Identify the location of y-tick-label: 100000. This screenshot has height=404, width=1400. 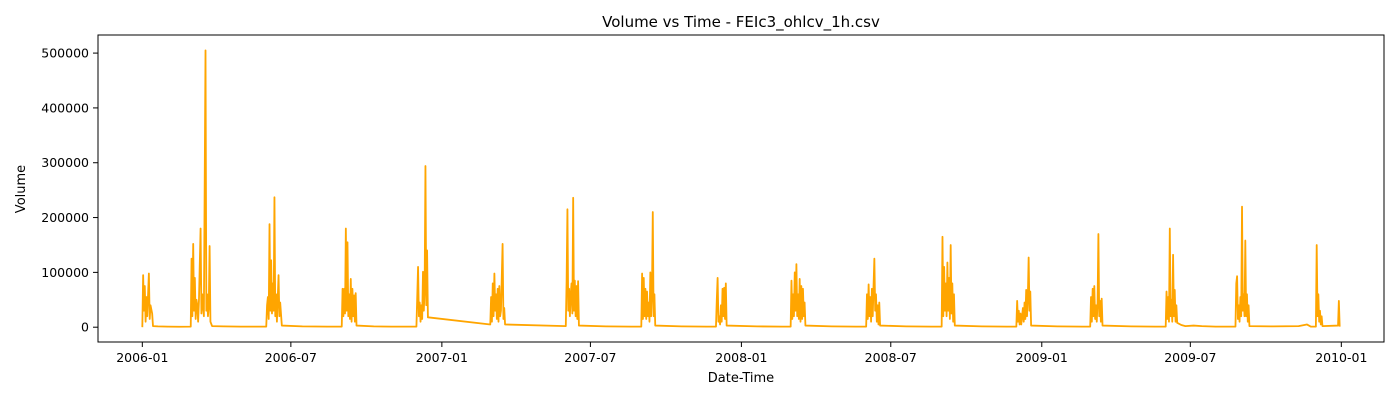
(65, 272).